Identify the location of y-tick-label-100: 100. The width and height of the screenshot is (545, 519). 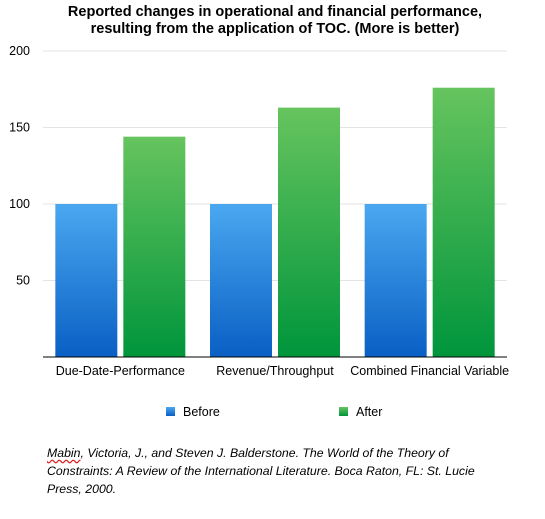
(19, 204).